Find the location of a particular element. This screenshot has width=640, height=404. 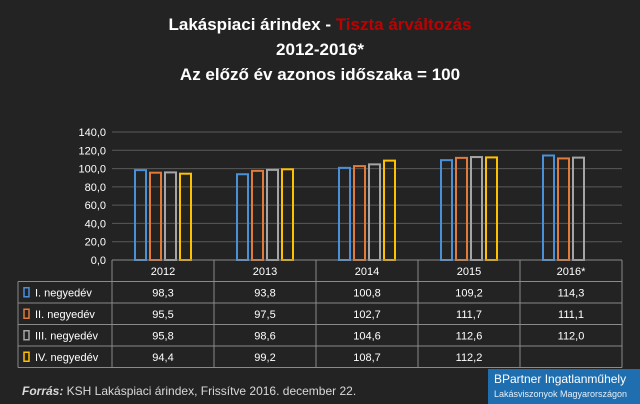

category-label: 2013 is located at coordinates (265, 272).